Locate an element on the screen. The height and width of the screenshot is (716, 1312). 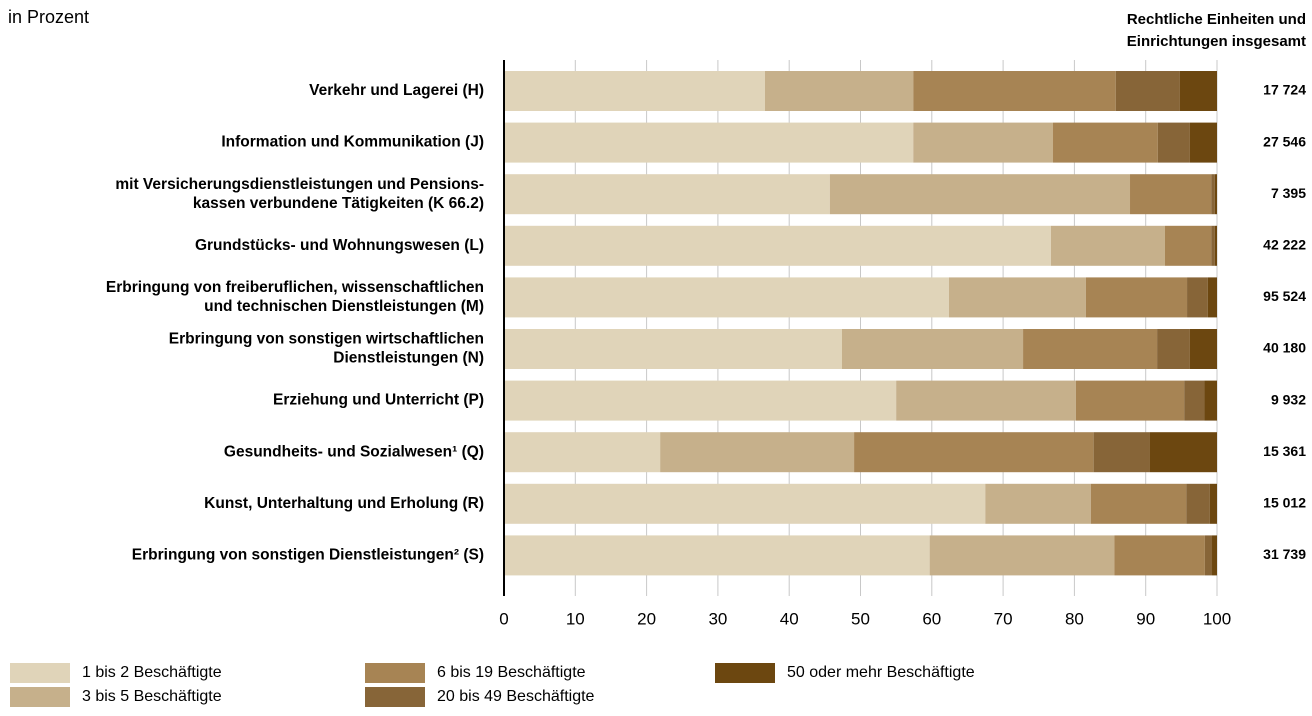
legend-label: 6 bis 19 Beschäftigte is located at coordinates (511, 672).